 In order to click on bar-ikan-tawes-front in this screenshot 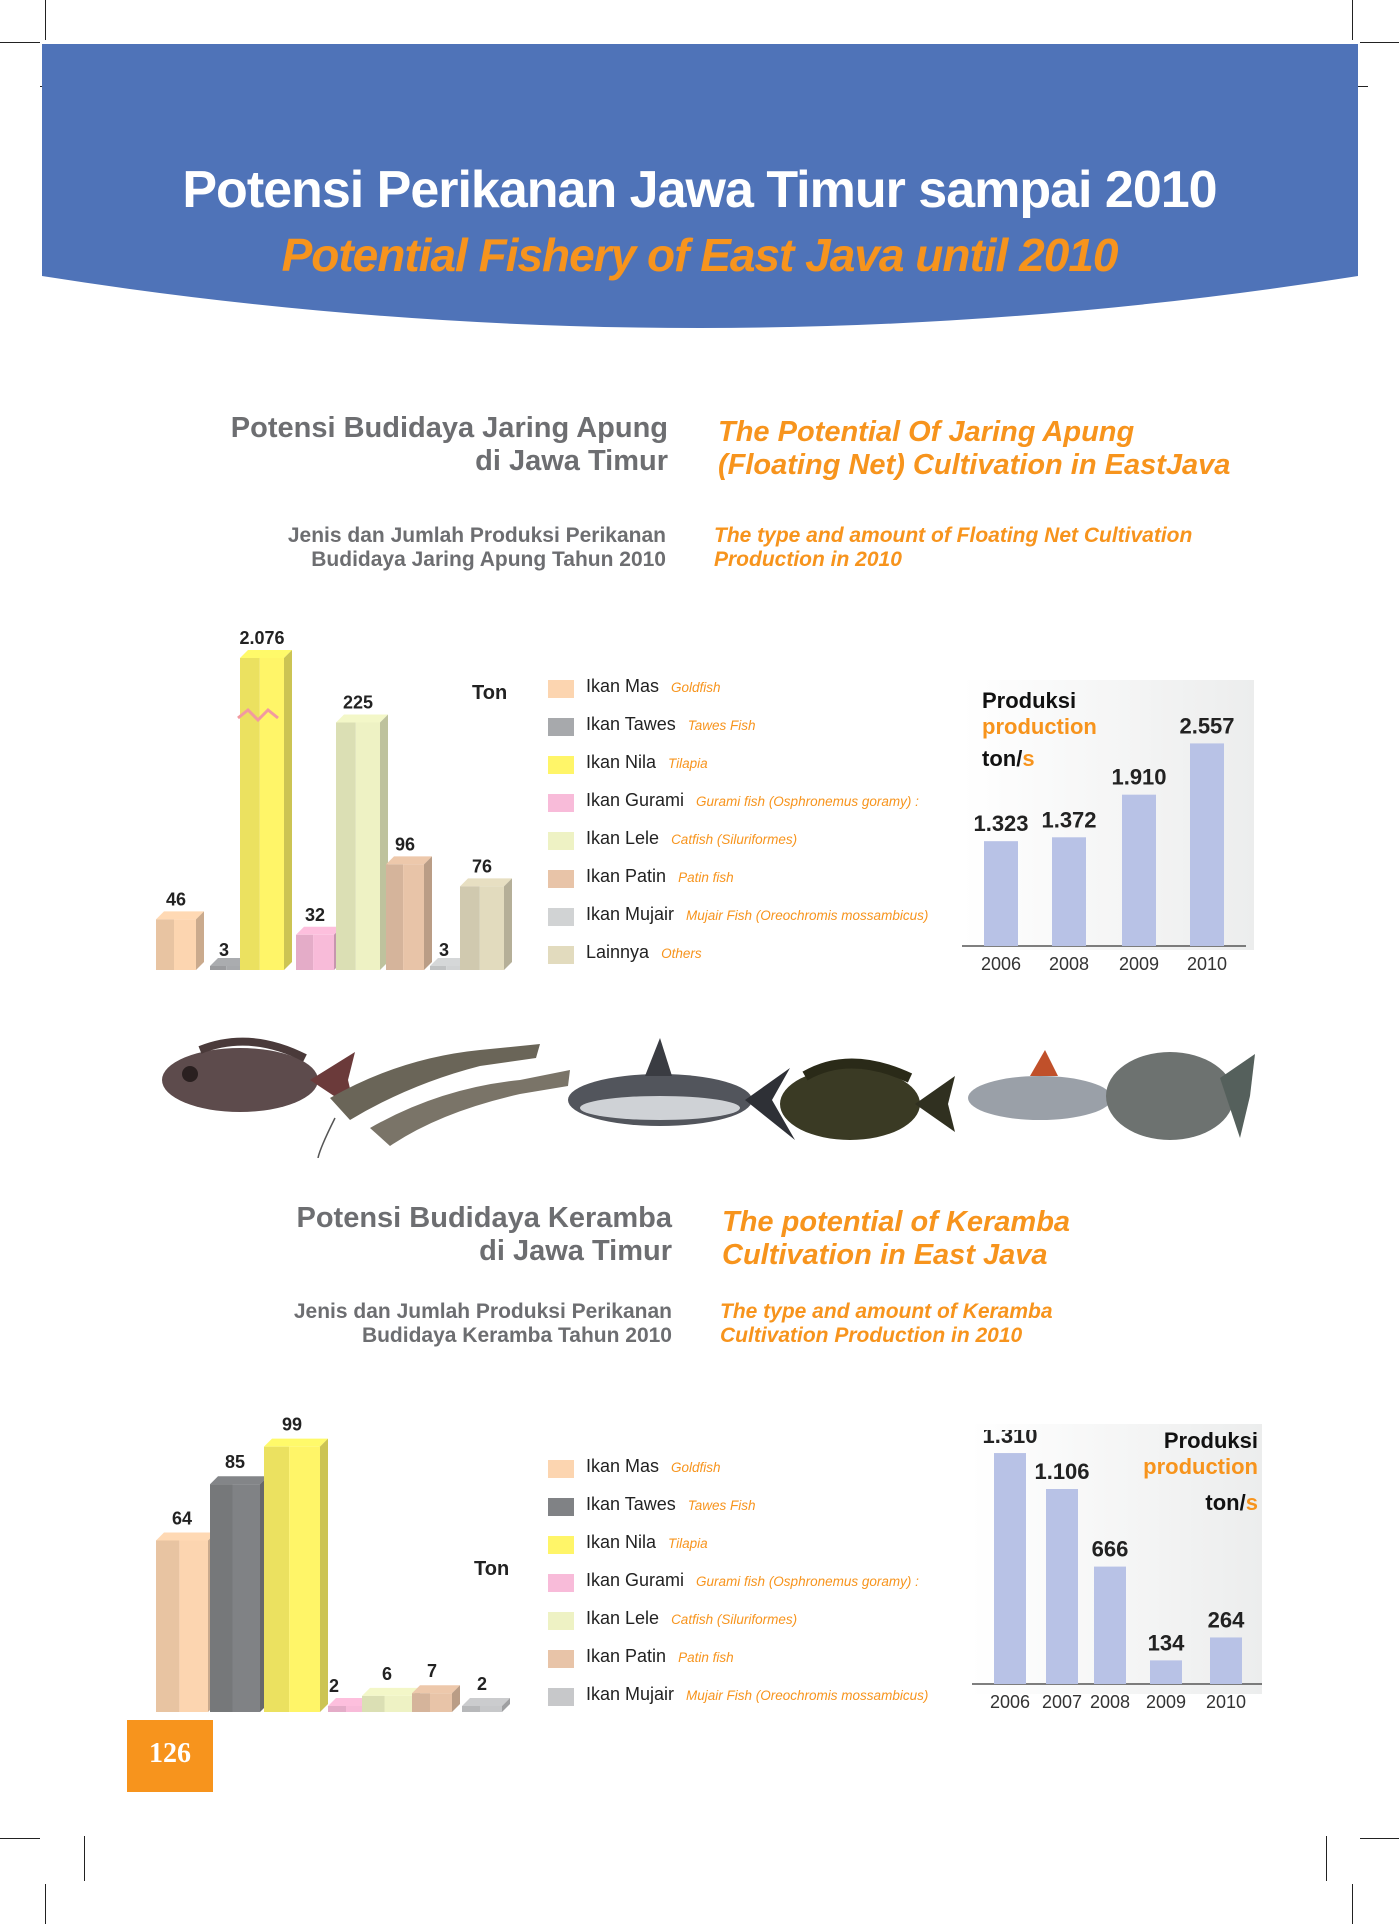, I will do `click(246, 1598)`.